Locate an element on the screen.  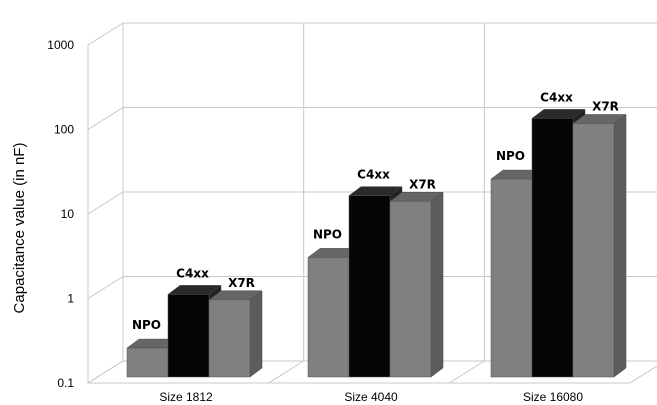
y-axis-ticks: 0.1 1 10 100 1000 is located at coordinates (60, 214).